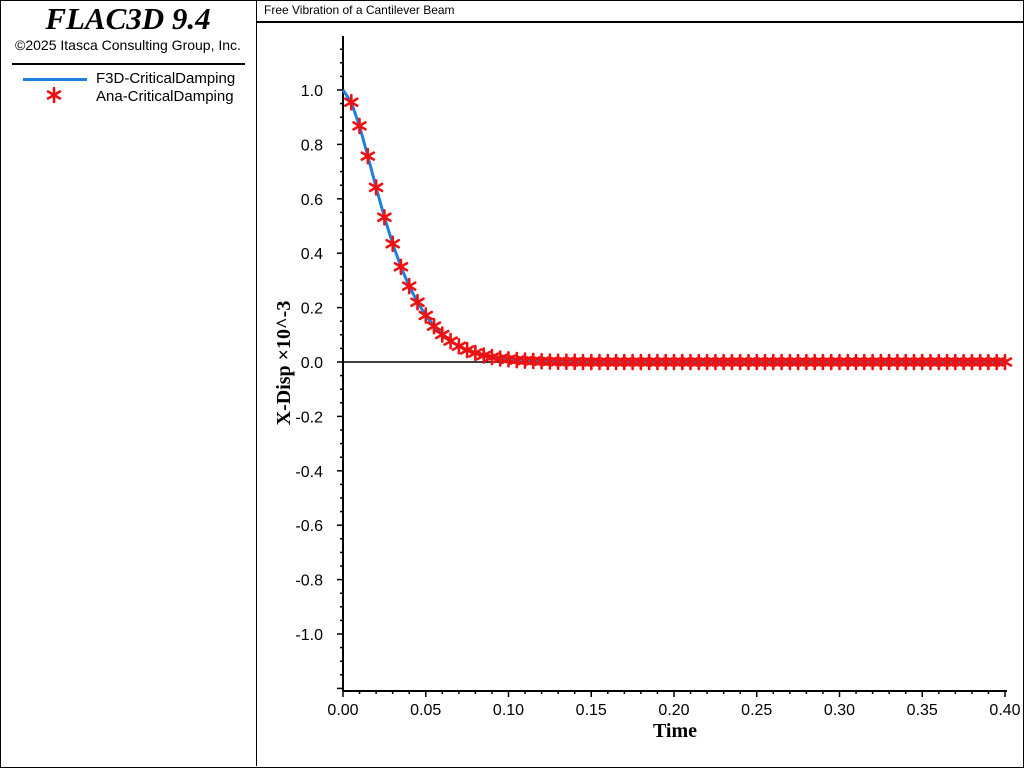 The width and height of the screenshot is (1024, 768). What do you see at coordinates (54, 95) in the screenshot?
I see `star-marker-icon` at bounding box center [54, 95].